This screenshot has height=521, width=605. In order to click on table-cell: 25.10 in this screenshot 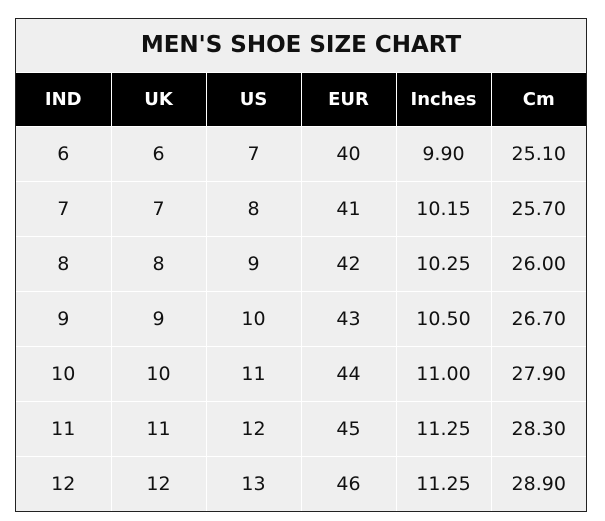, I will do `click(538, 154)`.